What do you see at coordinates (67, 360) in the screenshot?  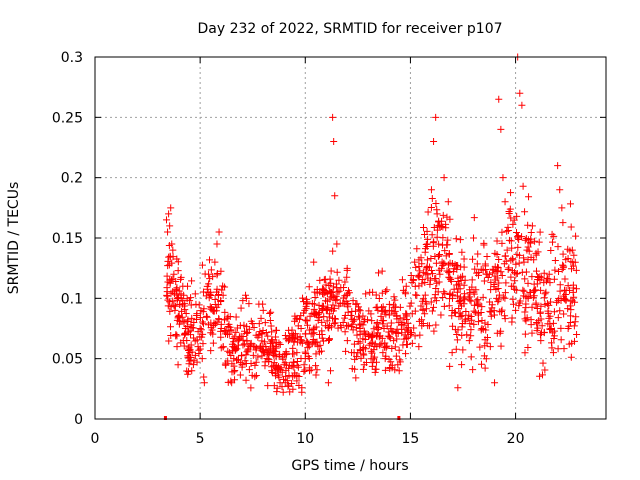 I see `y-tick-label: 0.05` at bounding box center [67, 360].